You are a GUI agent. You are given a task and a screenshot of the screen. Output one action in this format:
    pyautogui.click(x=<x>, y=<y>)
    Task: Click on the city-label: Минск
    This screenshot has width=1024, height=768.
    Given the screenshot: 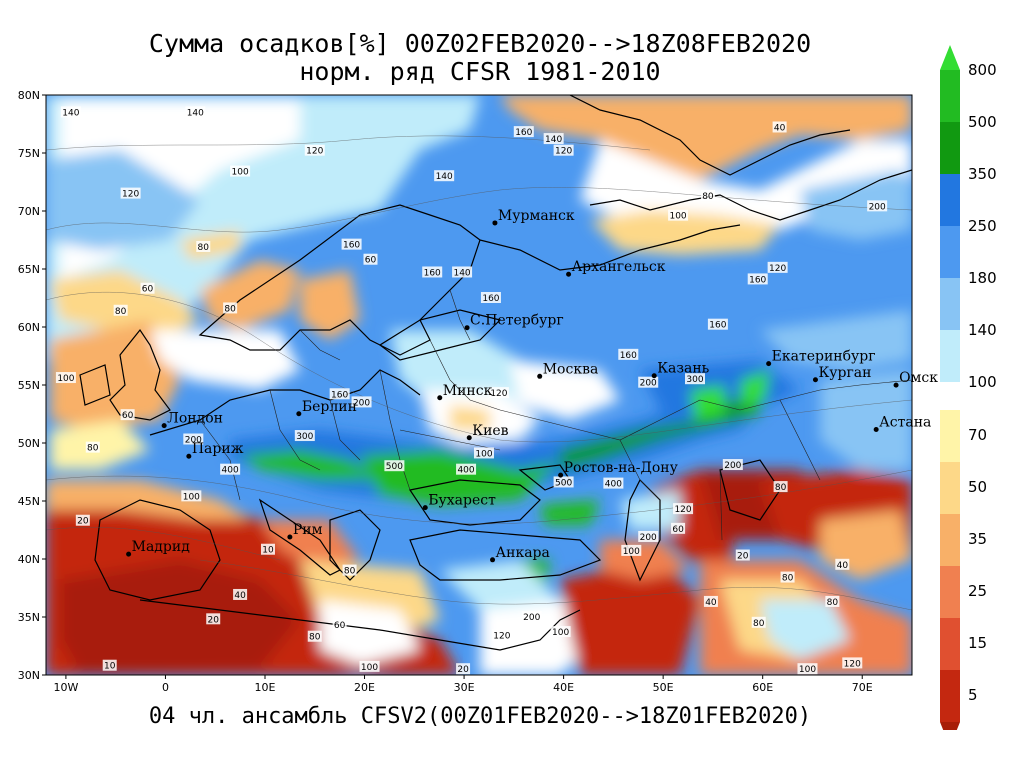 What is the action you would take?
    pyautogui.click(x=468, y=391)
    